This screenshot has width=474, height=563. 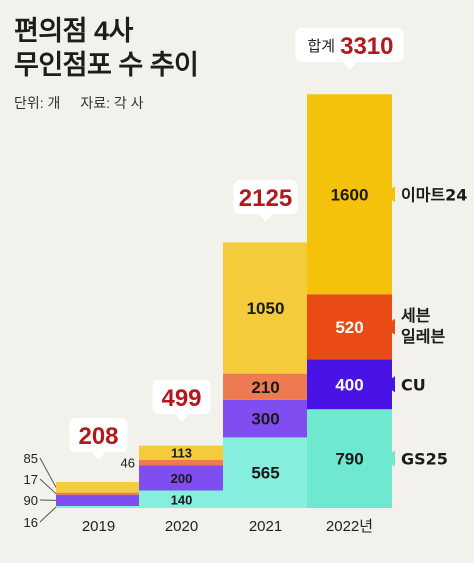 I want to click on x-tick-0: 2019, so click(x=98, y=526).